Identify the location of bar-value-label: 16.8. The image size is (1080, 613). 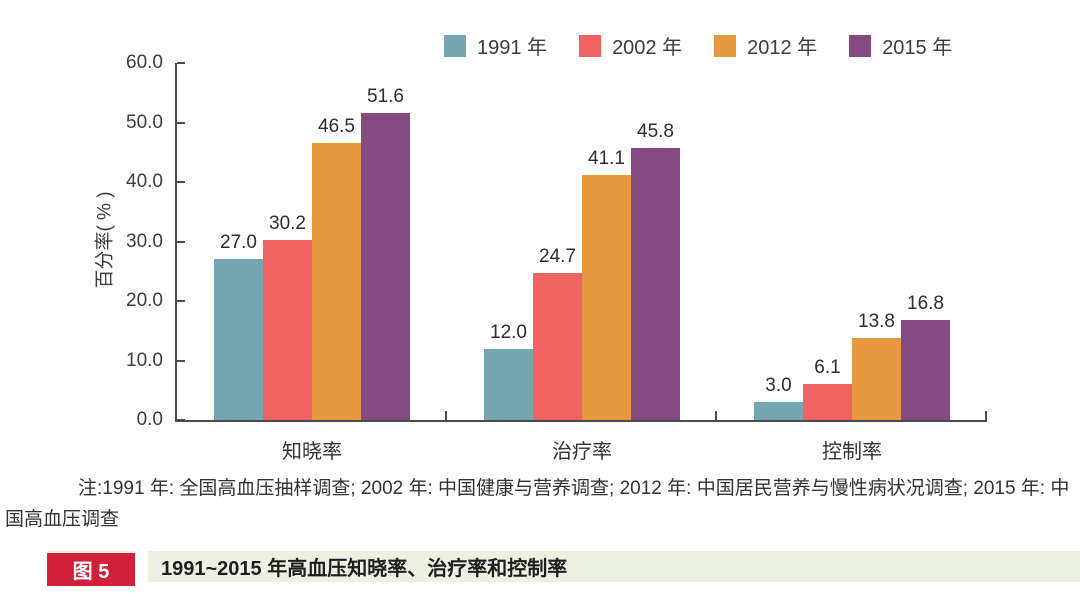
(925, 304).